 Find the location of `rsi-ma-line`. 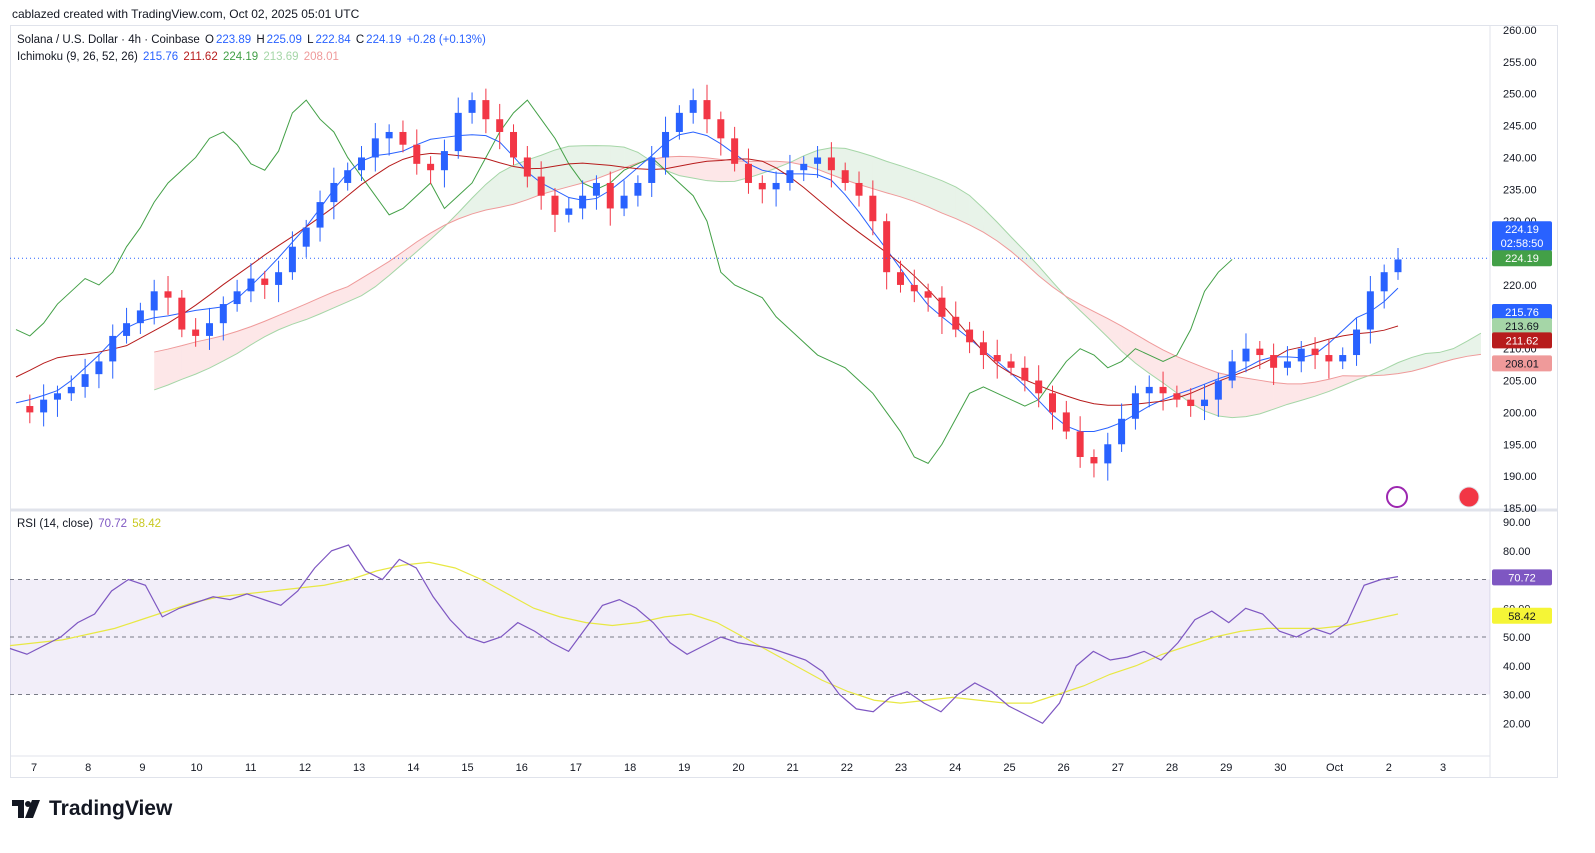

rsi-ma-line is located at coordinates (704, 632).